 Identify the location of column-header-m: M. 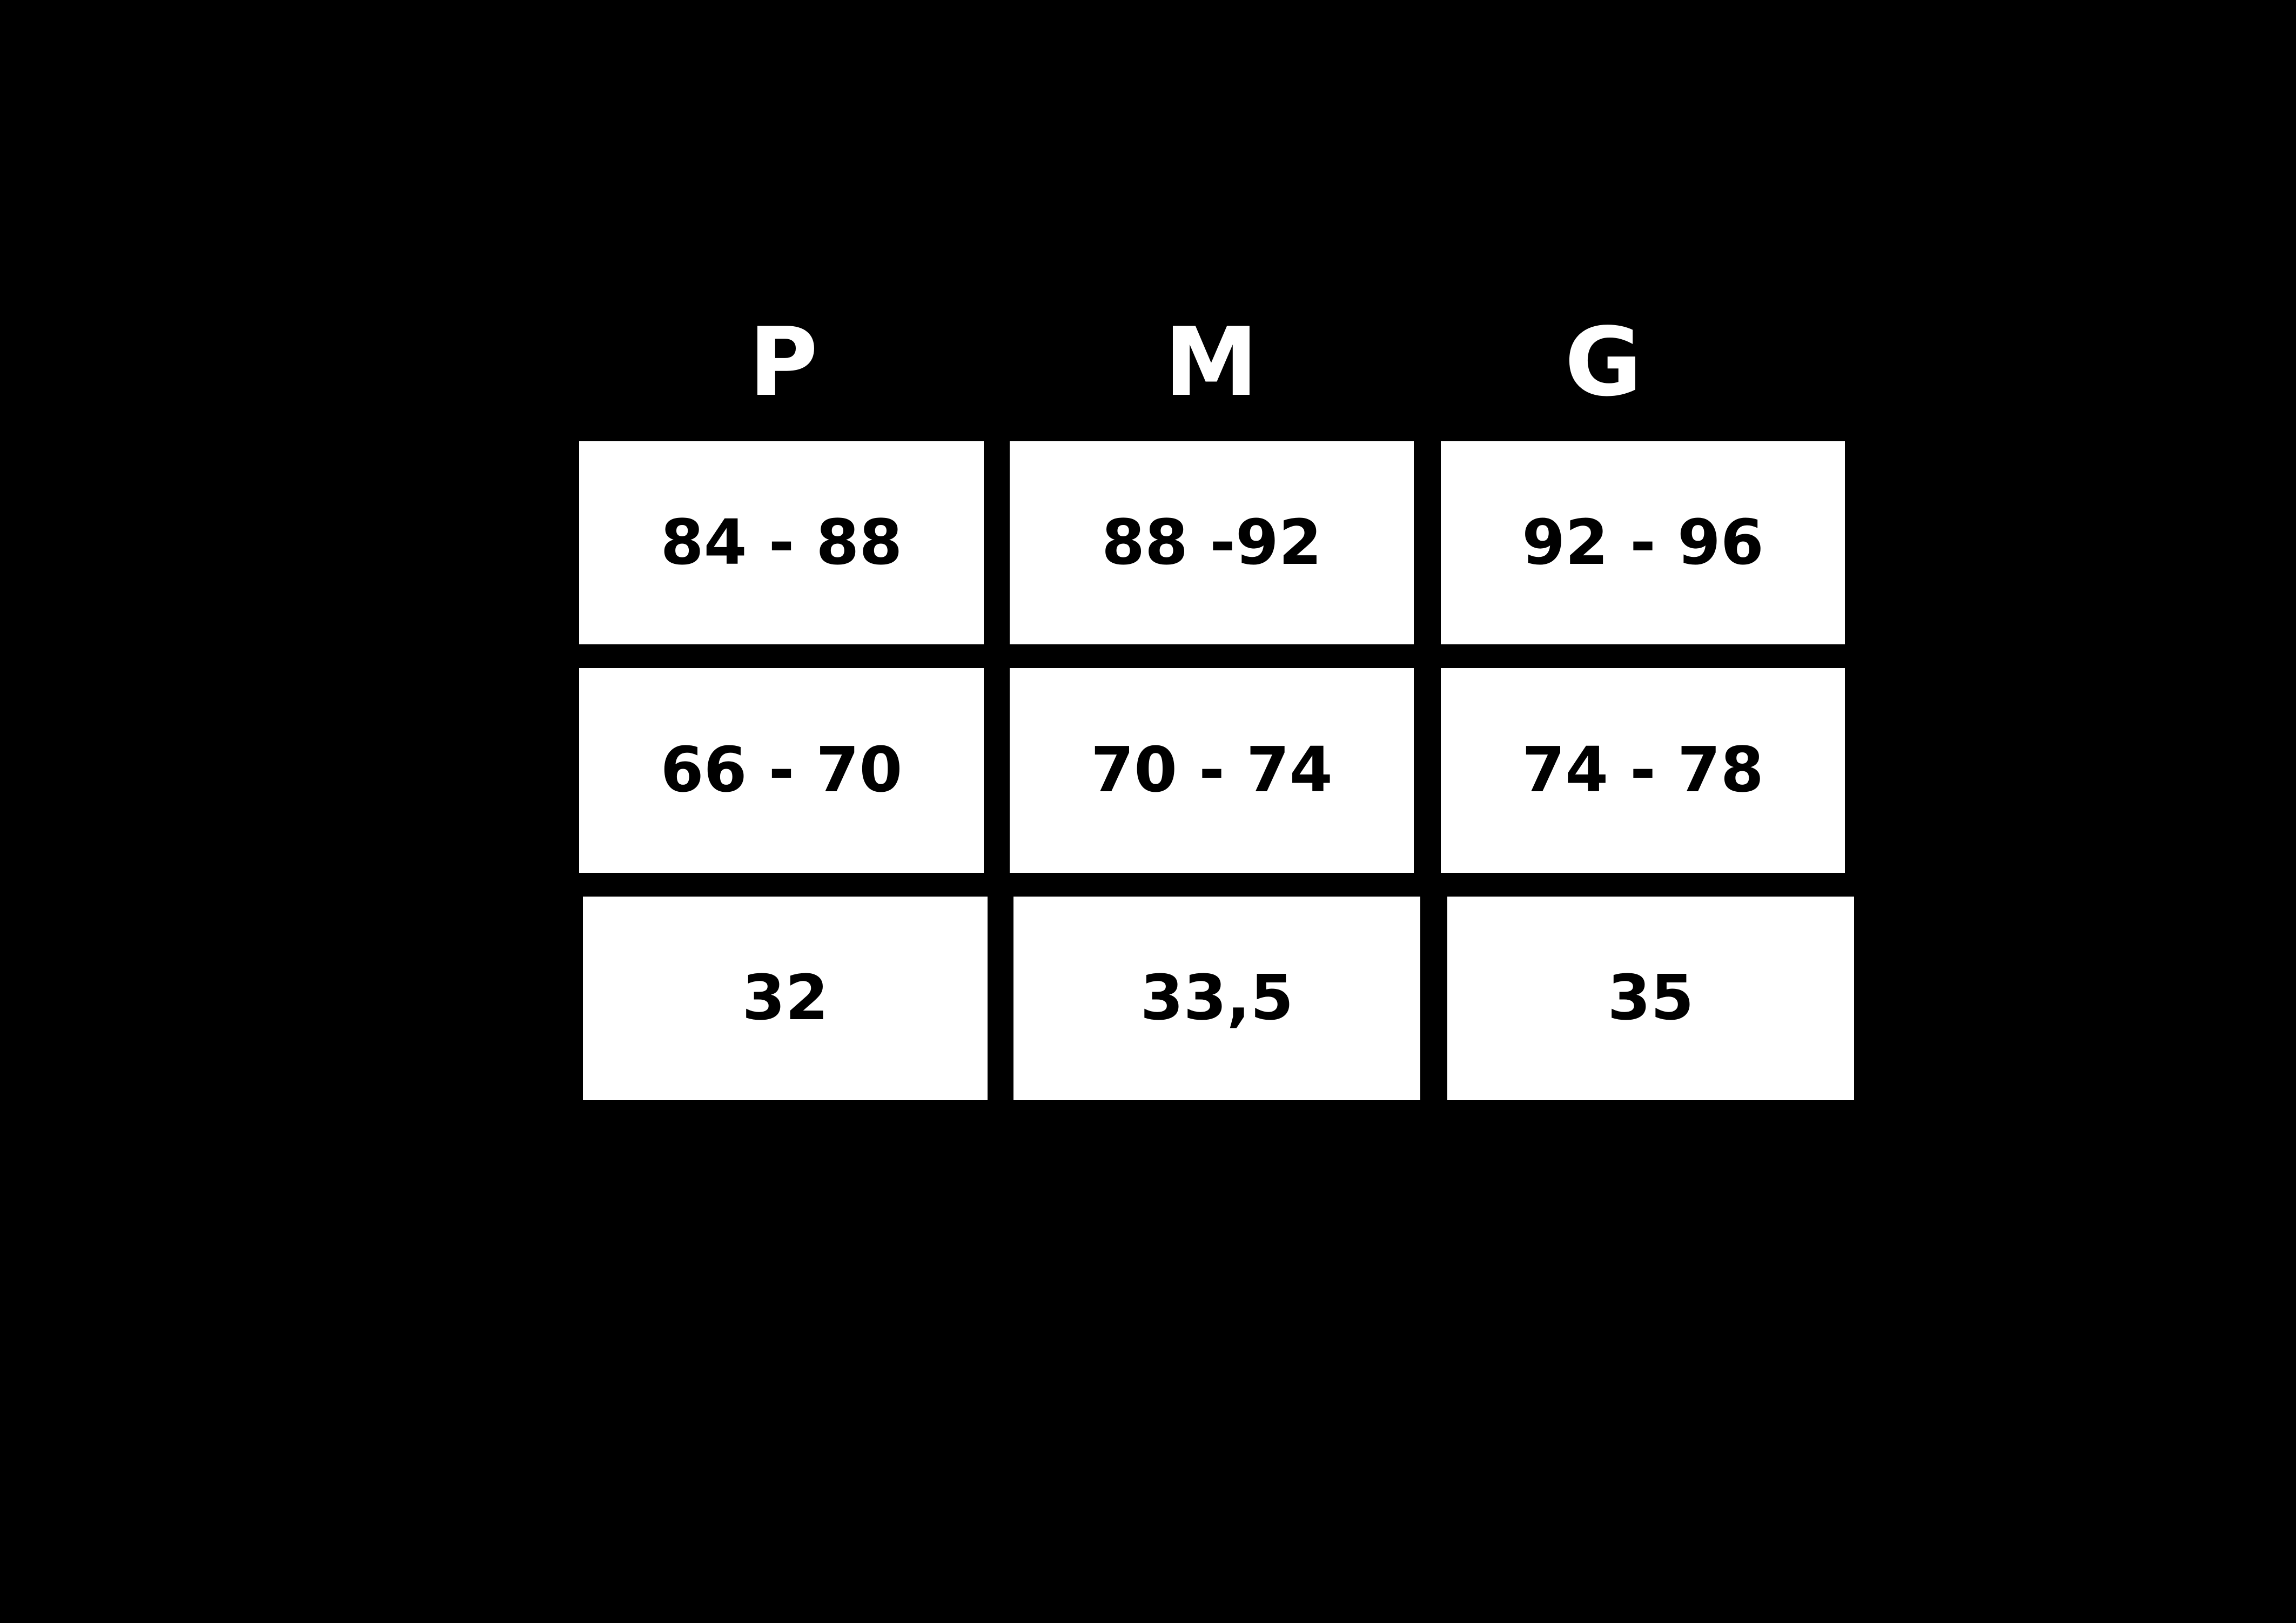
(1211, 362).